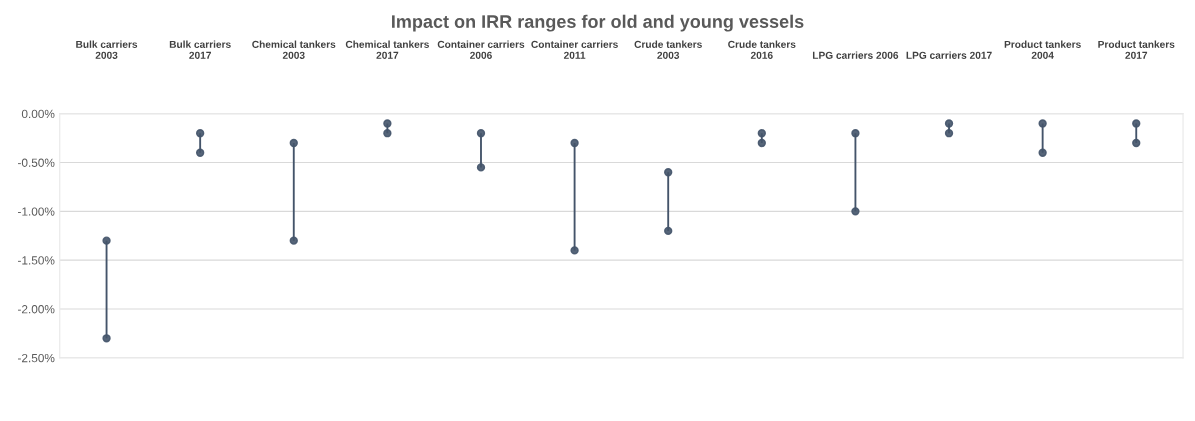 The image size is (1195, 421). Describe the element at coordinates (387, 49) in the screenshot. I see `x-tick-label: Chemical tankers 2017` at that location.